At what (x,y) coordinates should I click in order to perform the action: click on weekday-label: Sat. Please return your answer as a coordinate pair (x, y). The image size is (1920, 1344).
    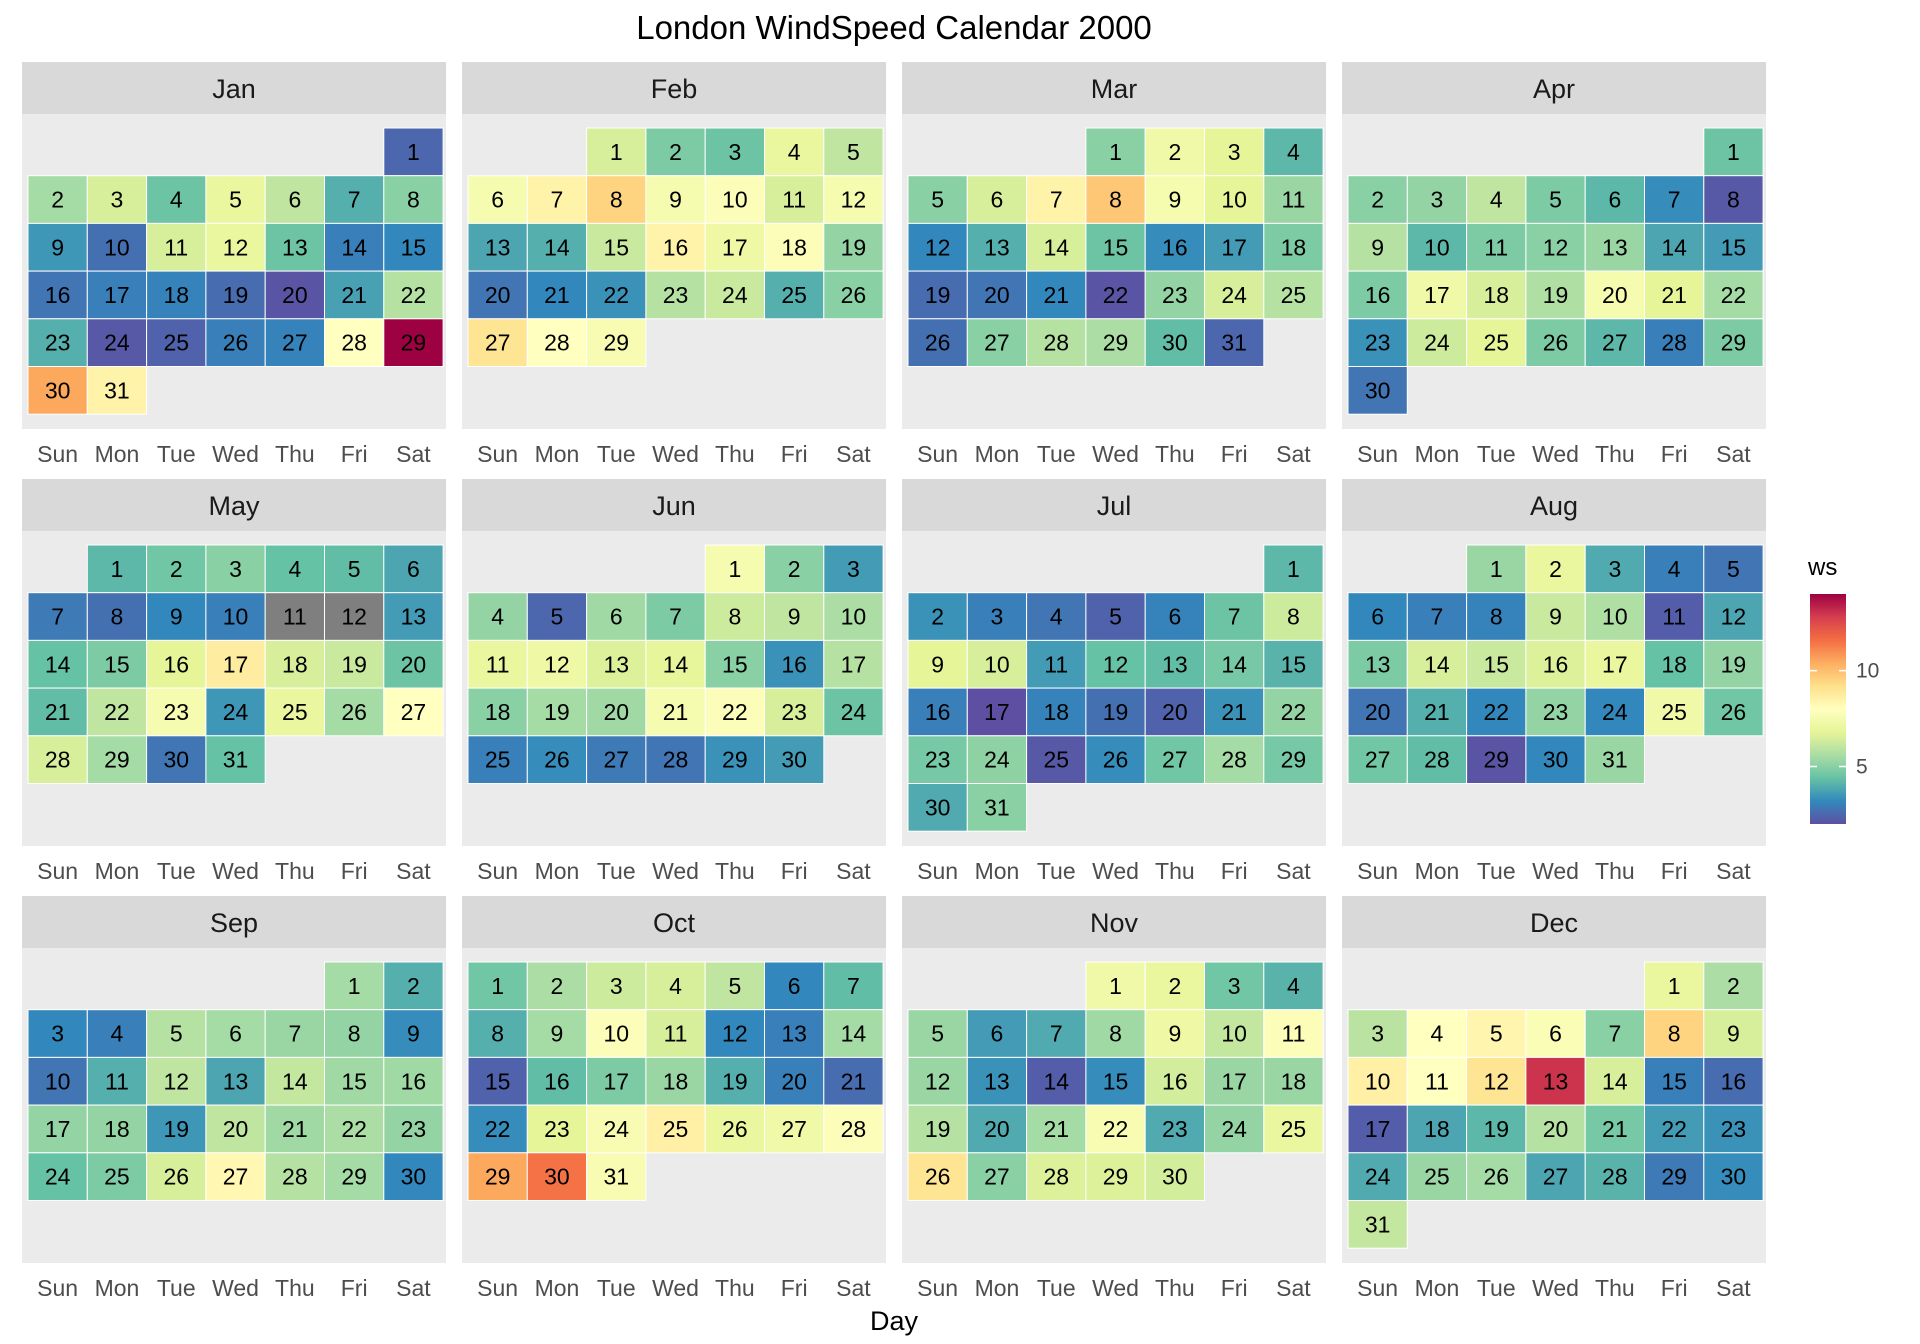
    Looking at the image, I should click on (1733, 871).